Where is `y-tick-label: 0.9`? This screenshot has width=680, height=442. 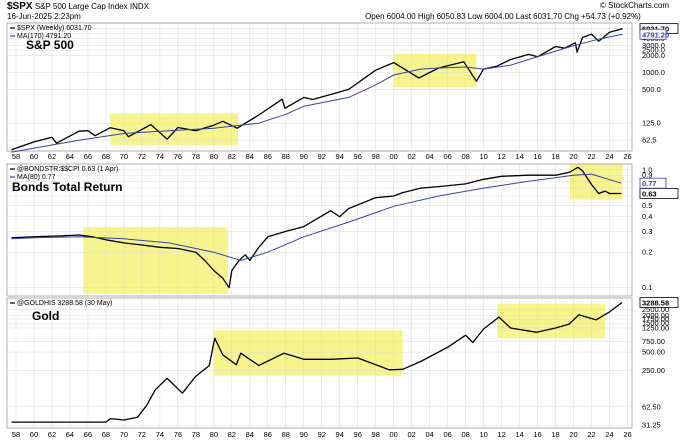
y-tick-label: 0.9 is located at coordinates (647, 175).